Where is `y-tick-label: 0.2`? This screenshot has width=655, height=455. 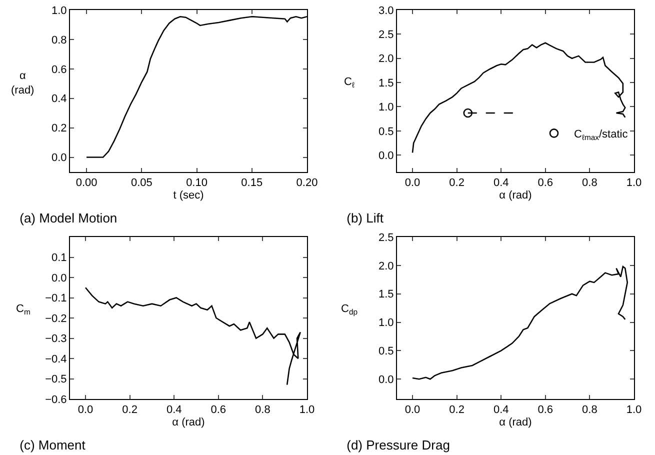
y-tick-label: 0.2 is located at coordinates (59, 128).